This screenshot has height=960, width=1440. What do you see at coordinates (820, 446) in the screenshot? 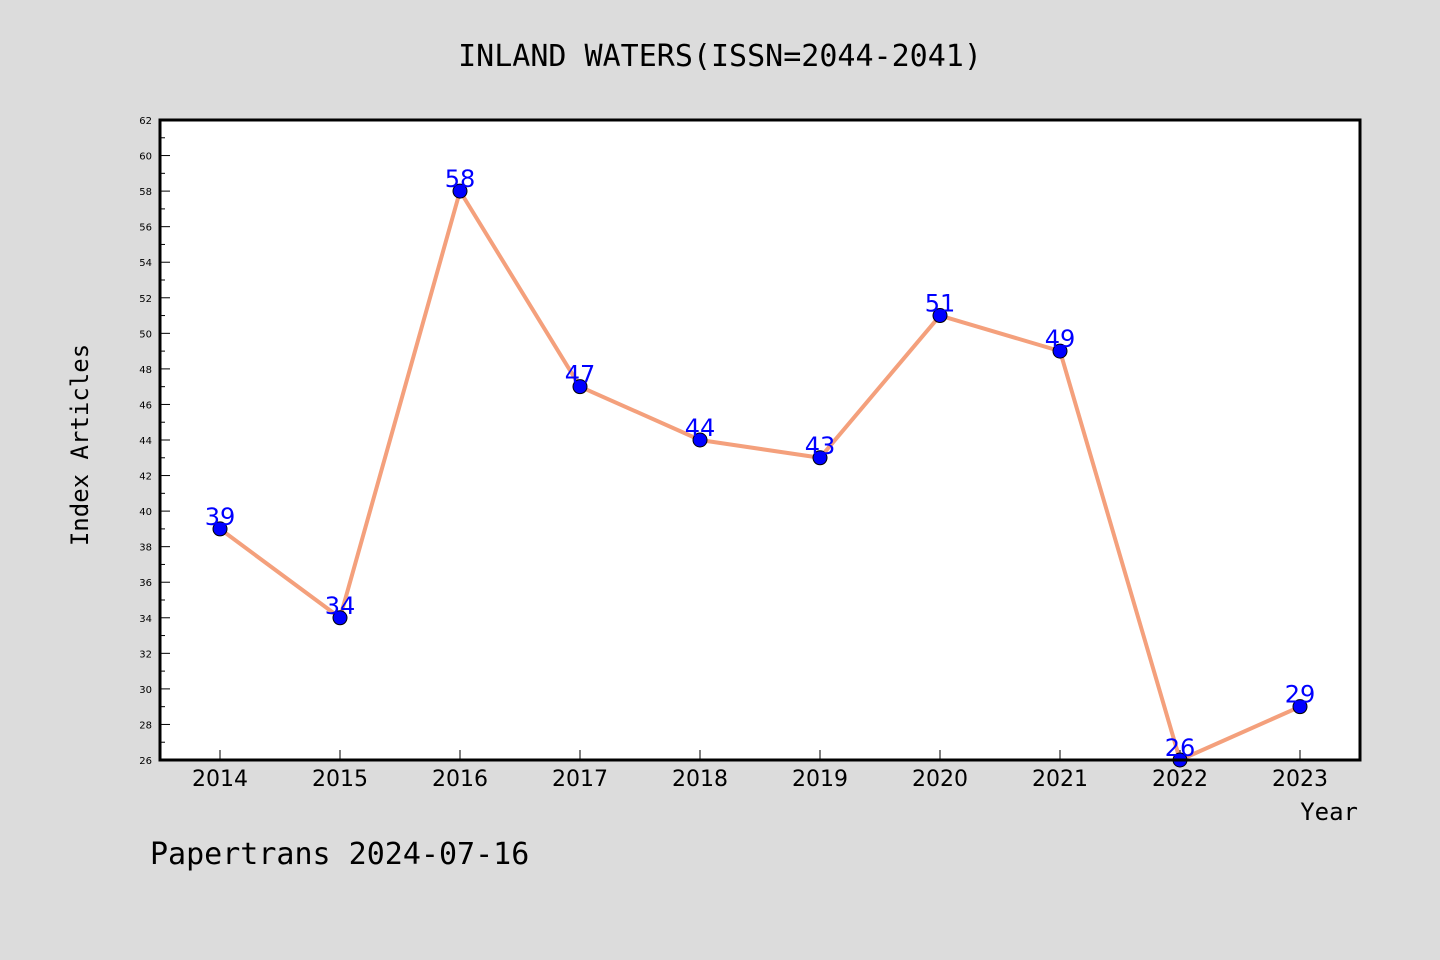
I see `data-label: 43` at bounding box center [820, 446].